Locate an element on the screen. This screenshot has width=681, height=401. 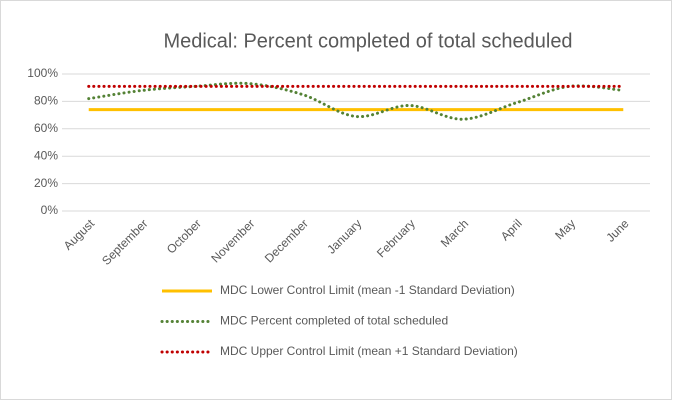
y-tick-label: 20% is located at coordinates (46, 183).